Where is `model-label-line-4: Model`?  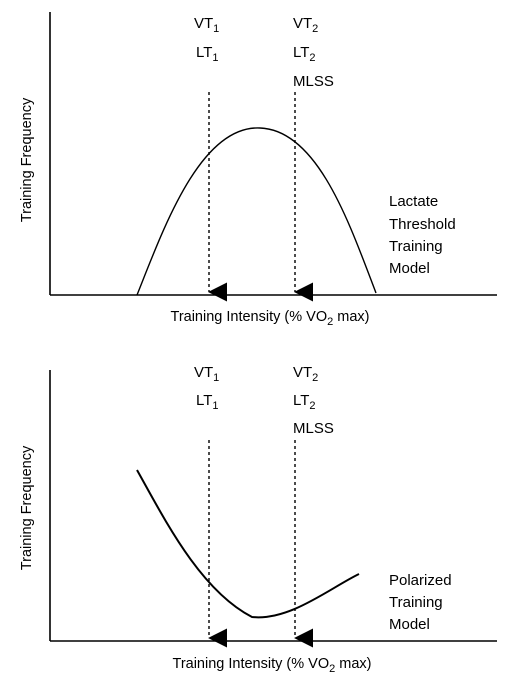
model-label-line-4: Model is located at coordinates (409, 268).